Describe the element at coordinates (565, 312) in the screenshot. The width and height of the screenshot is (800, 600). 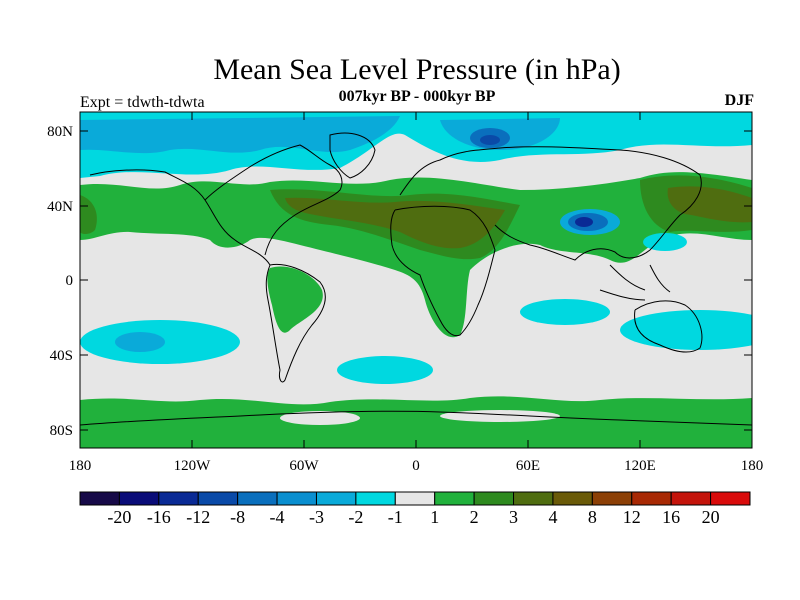
I see `indian-ocean-negative` at that location.